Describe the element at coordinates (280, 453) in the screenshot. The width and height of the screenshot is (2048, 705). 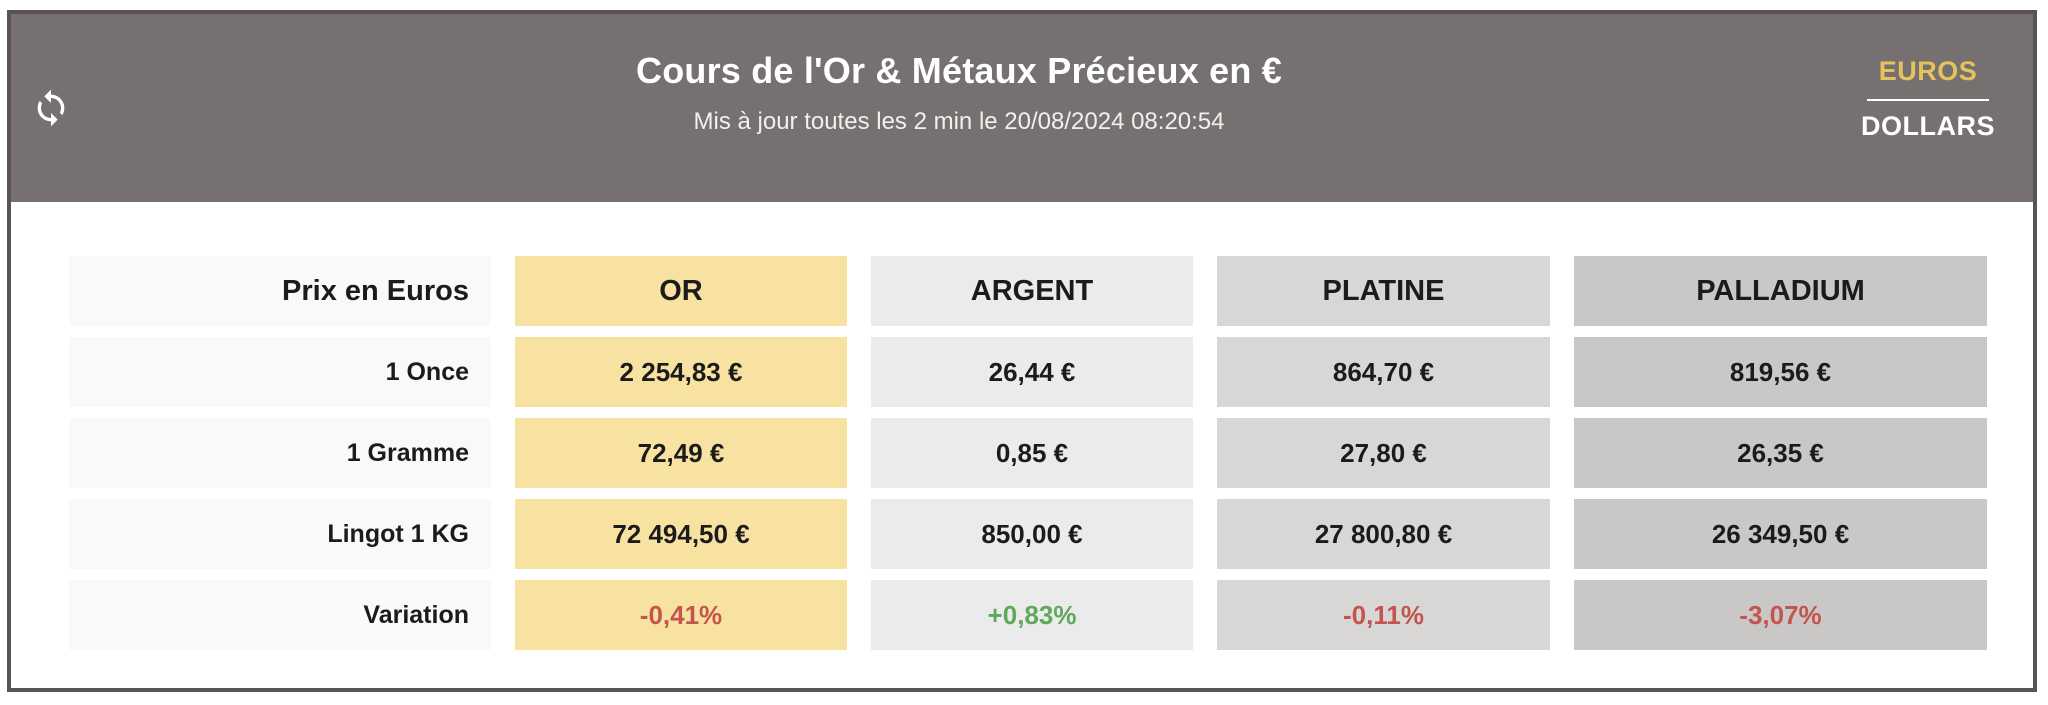
I see `row-label-gramme: 1 Gramme` at that location.